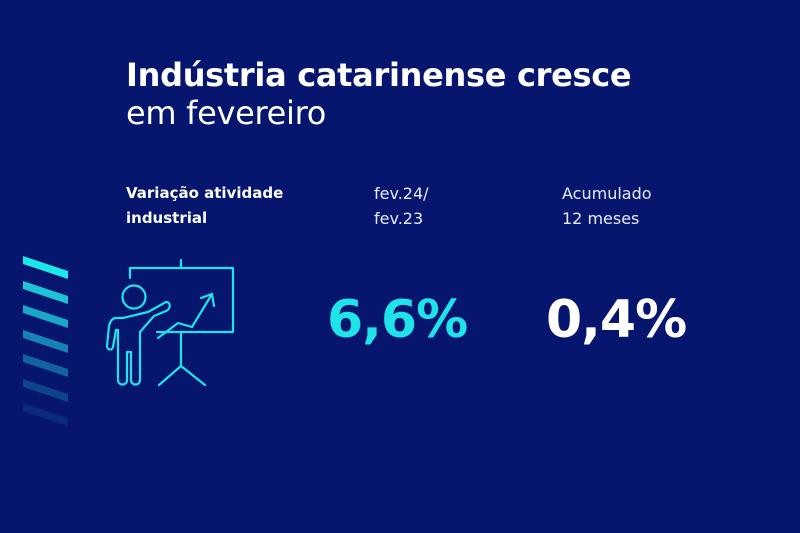  What do you see at coordinates (399, 218) in the screenshot?
I see `column-header-yoy-line2: fev.23` at bounding box center [399, 218].